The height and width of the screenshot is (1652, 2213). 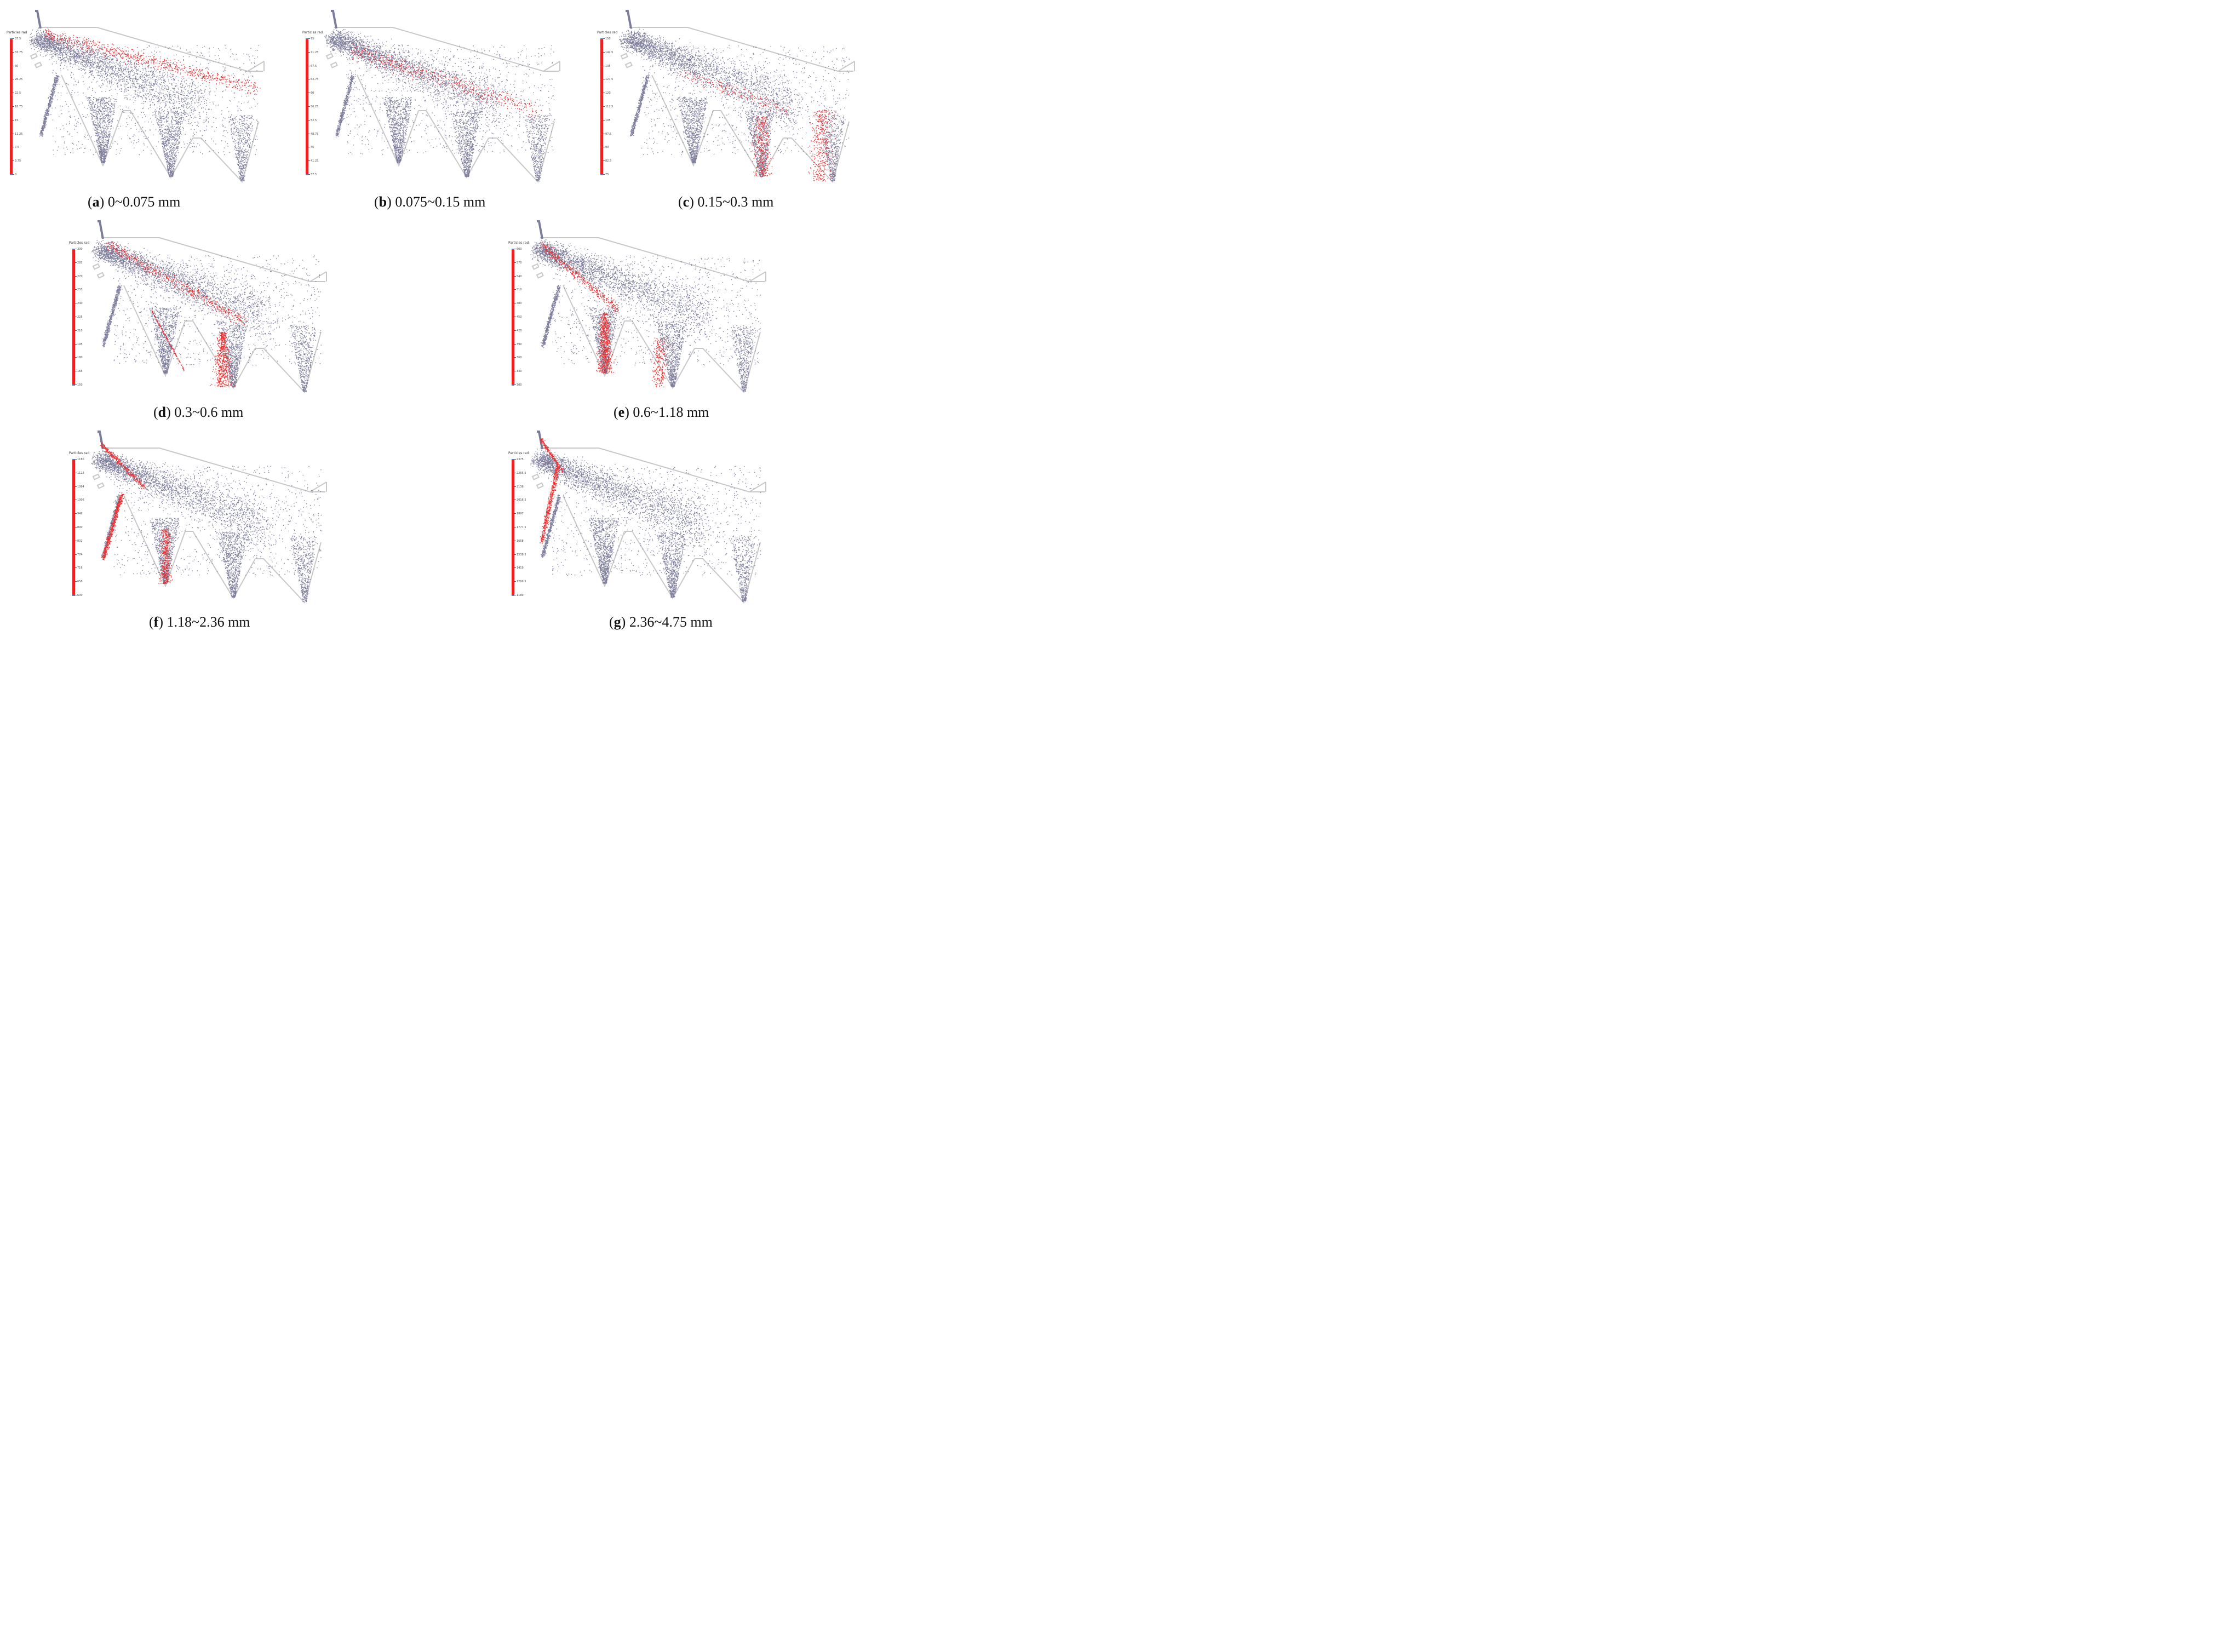 I want to click on colorbar-tick: 165, so click(x=79, y=371).